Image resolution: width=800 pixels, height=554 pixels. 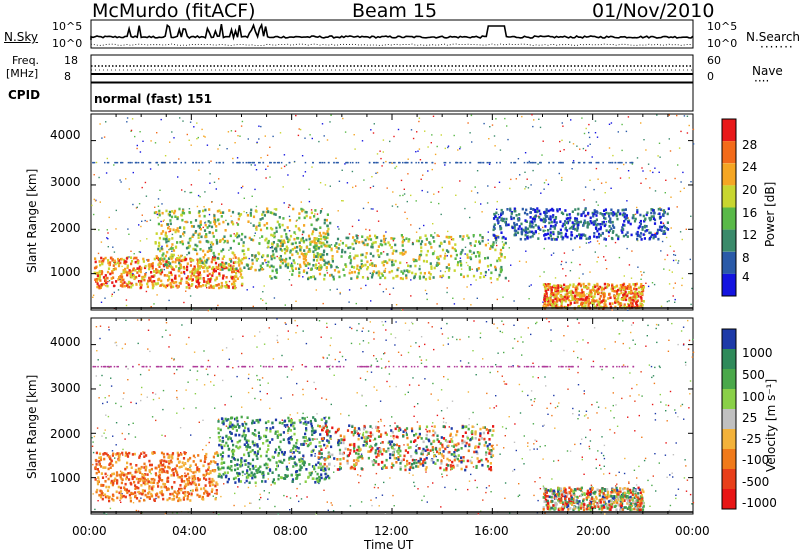 What do you see at coordinates (439, 366) in the screenshot?
I see `velocity-range-dot` at bounding box center [439, 366].